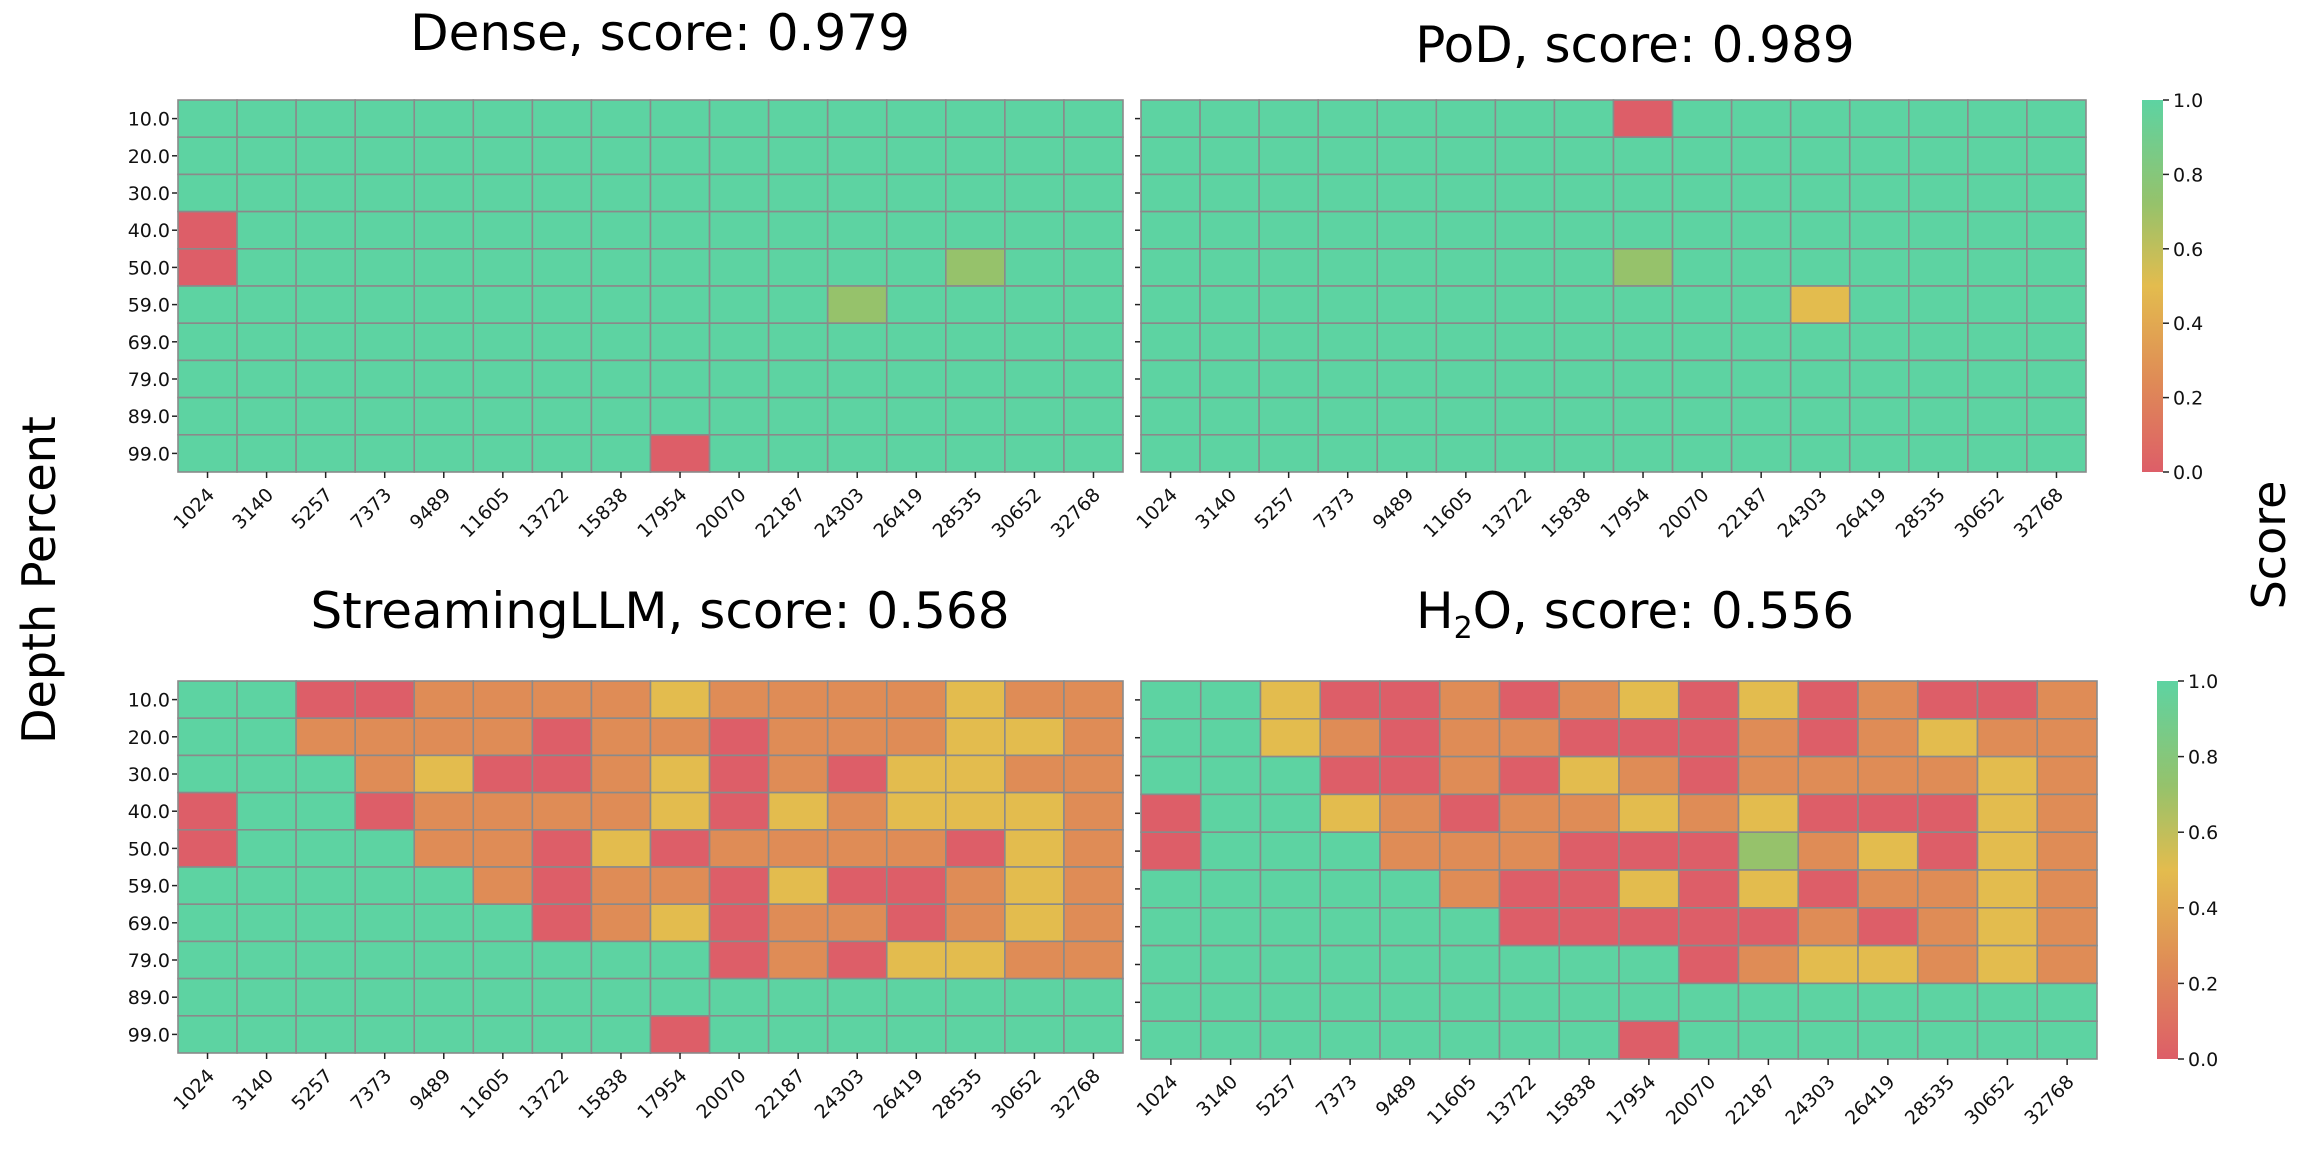  Describe the element at coordinates (149, 417) in the screenshot. I see `y-tick-label: 89.0` at that location.